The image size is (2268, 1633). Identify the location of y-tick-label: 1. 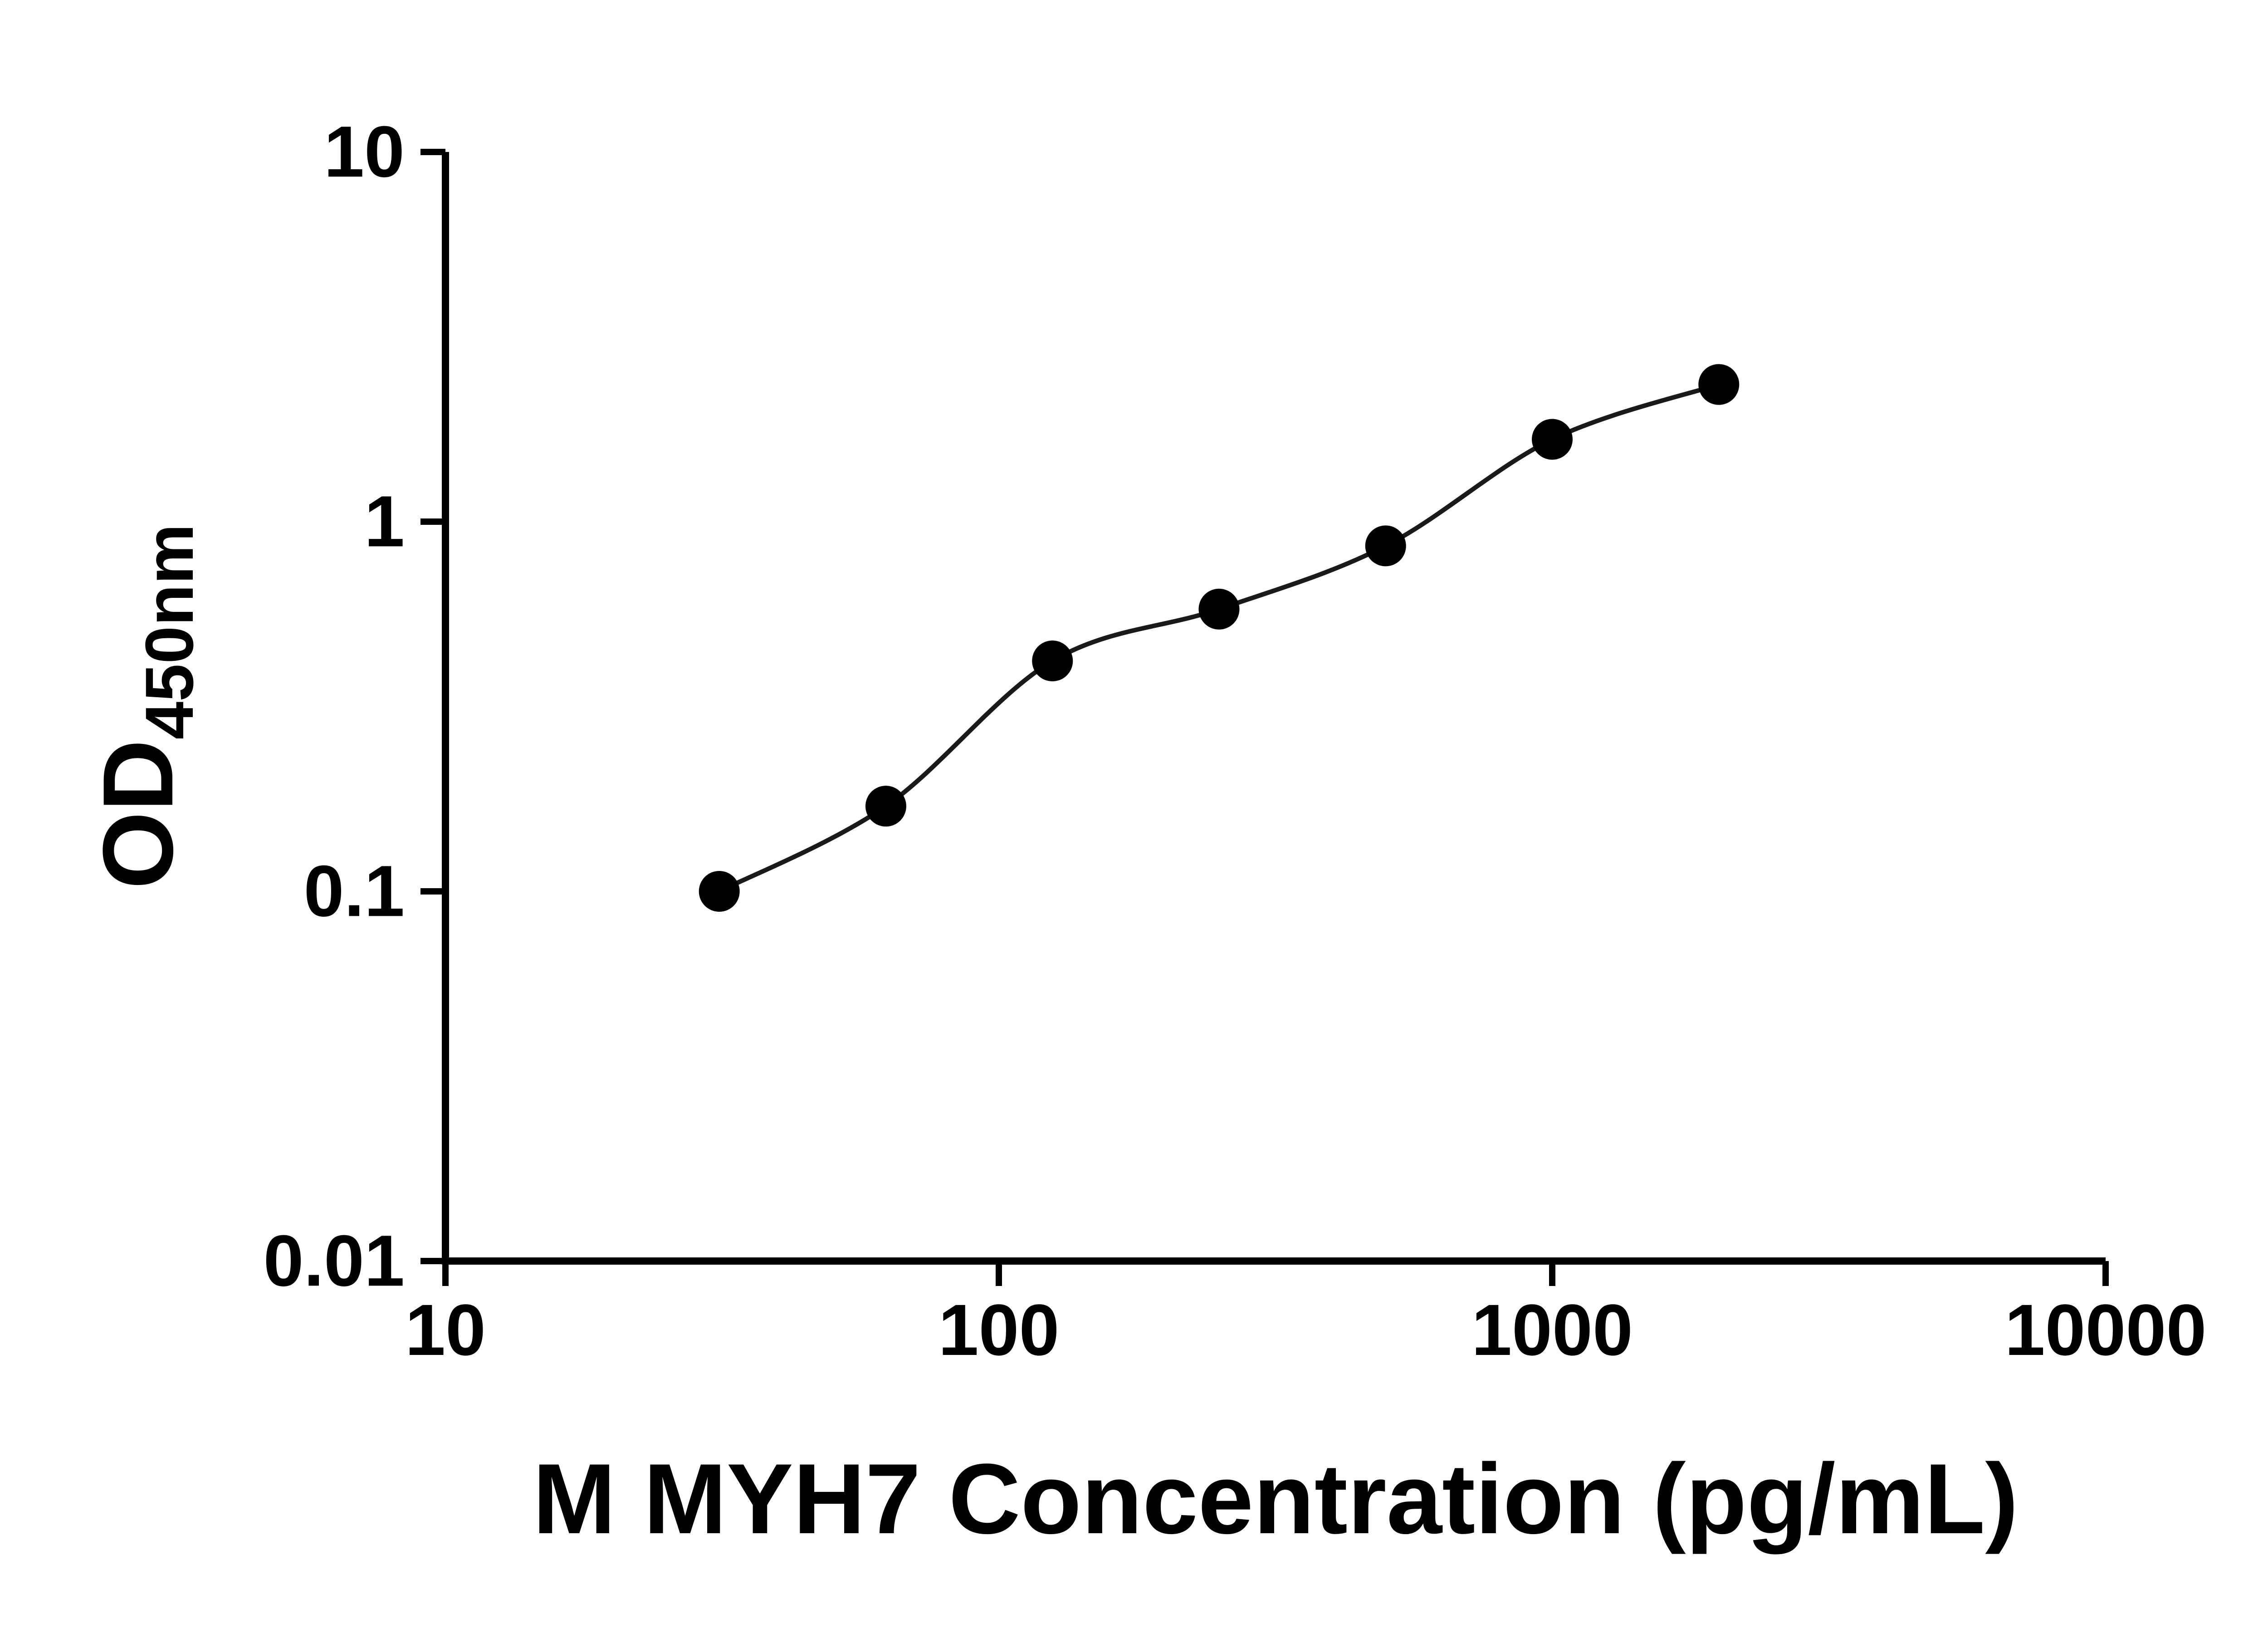
(385, 521).